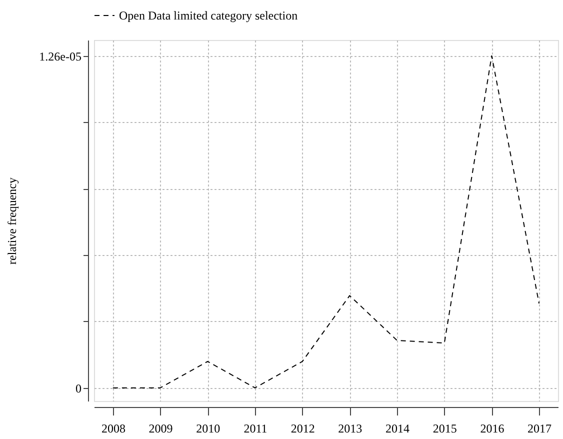 This screenshot has width=563, height=439. What do you see at coordinates (540, 429) in the screenshot?
I see `x-tick-label: 2017` at bounding box center [540, 429].